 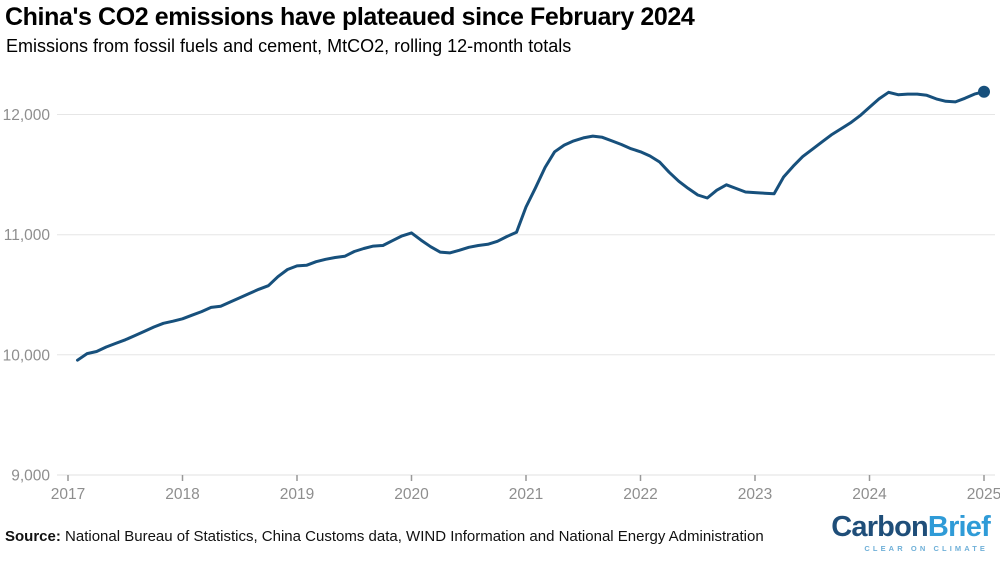 What do you see at coordinates (640, 494) in the screenshot?
I see `x-axis-label: 2022` at bounding box center [640, 494].